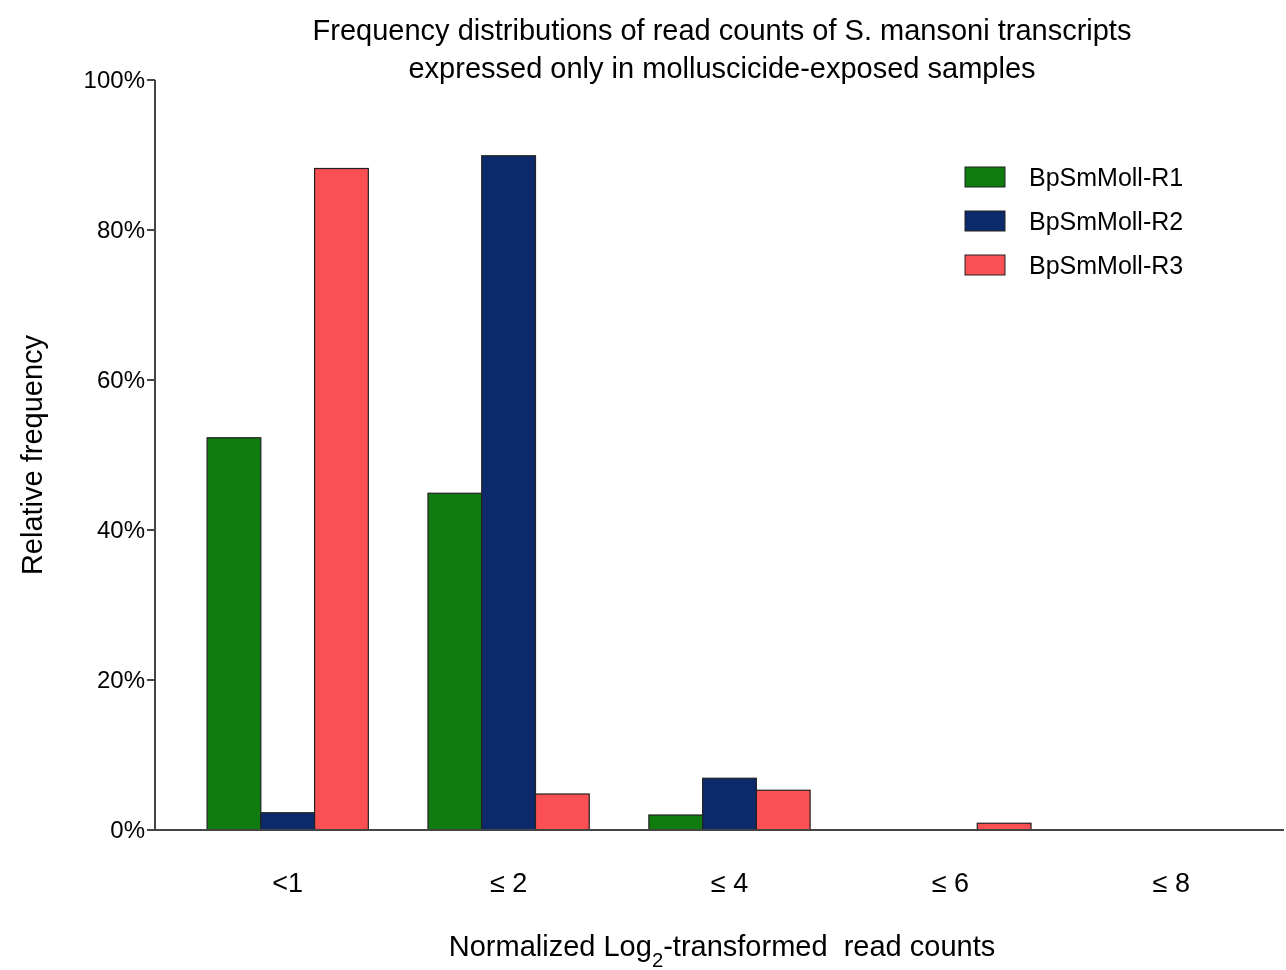 The image size is (1286, 970). What do you see at coordinates (1106, 220) in the screenshot?
I see `legend-label: BpSmMoll-R2` at bounding box center [1106, 220].